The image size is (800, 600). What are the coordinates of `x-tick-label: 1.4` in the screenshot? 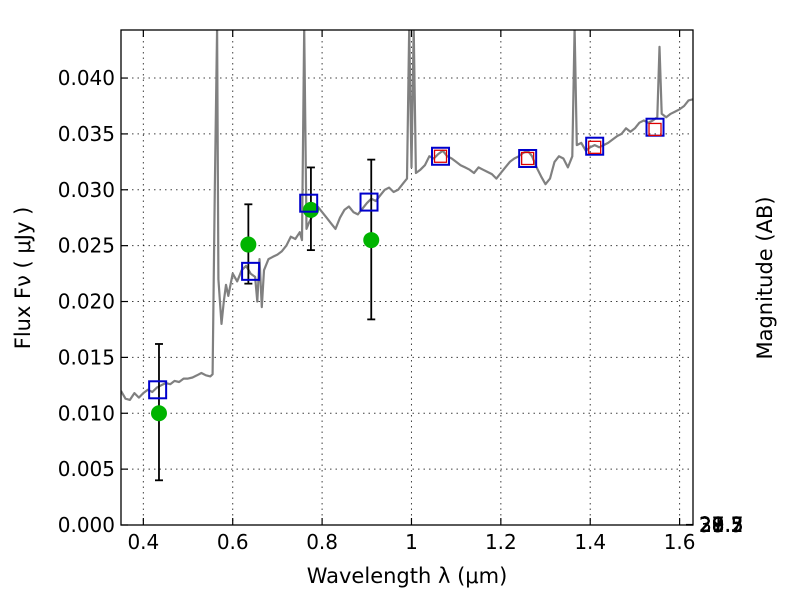 It's located at (590, 542).